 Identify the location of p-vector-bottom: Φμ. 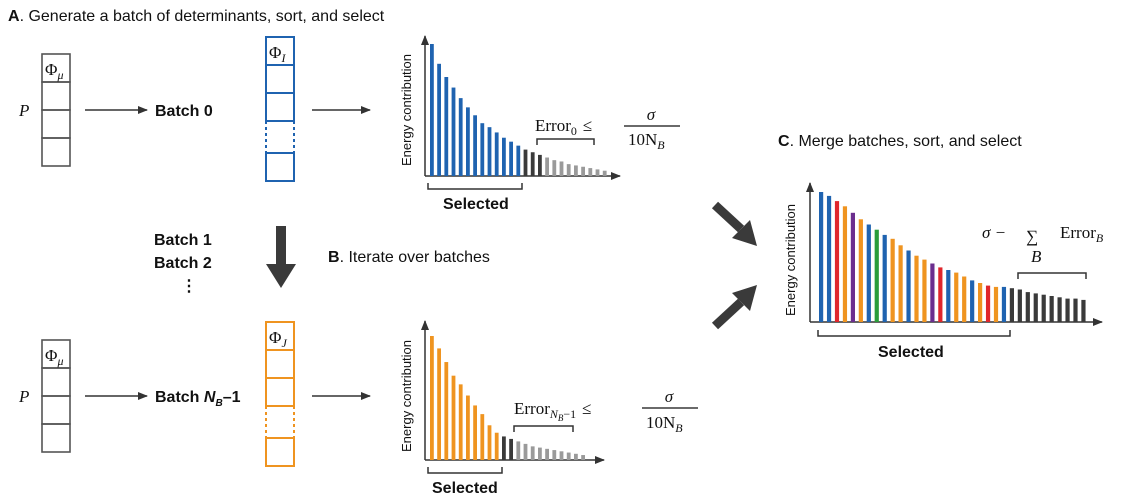
(56, 396).